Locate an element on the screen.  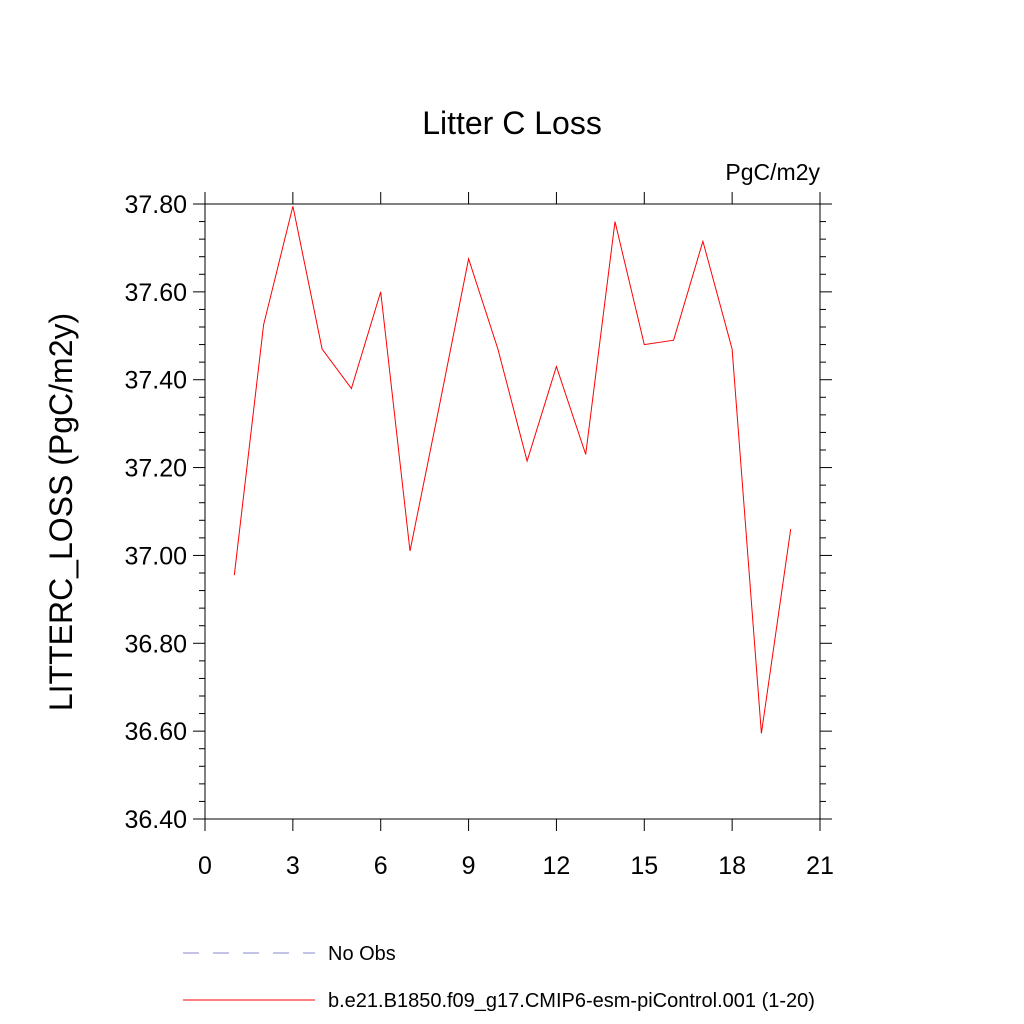
x-tick-label: 9 is located at coordinates (469, 866).